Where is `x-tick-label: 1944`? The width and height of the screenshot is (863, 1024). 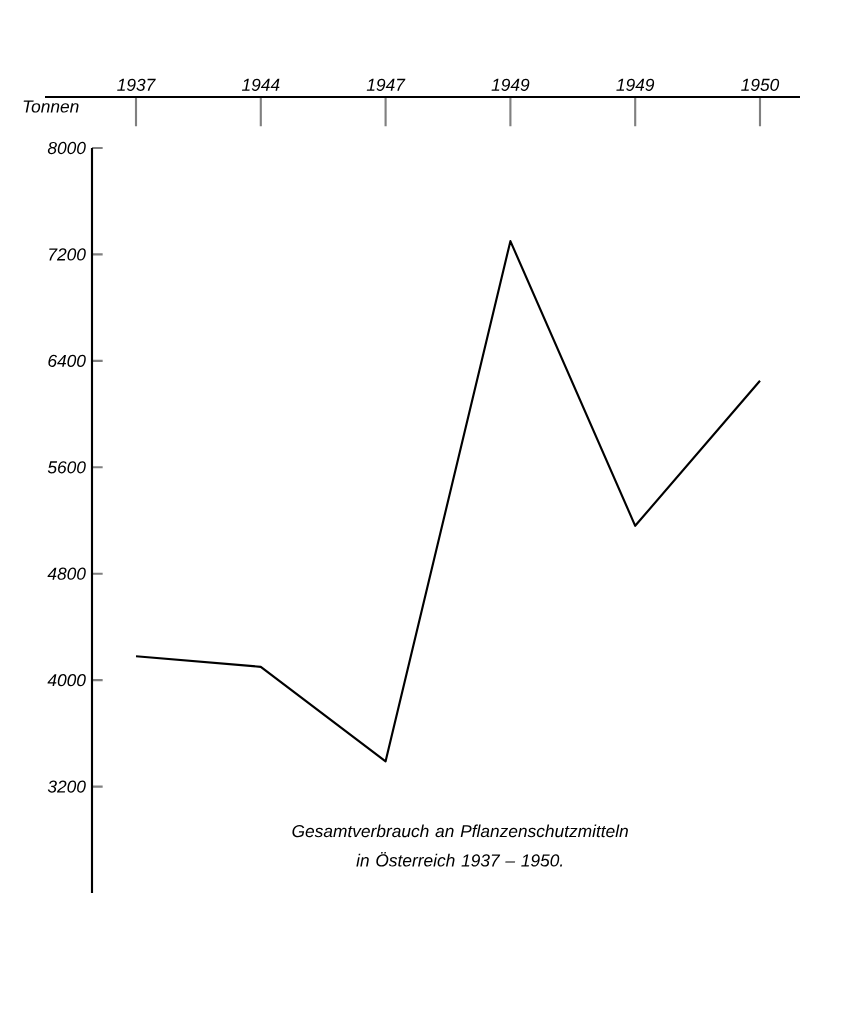 x-tick-label: 1944 is located at coordinates (260, 84).